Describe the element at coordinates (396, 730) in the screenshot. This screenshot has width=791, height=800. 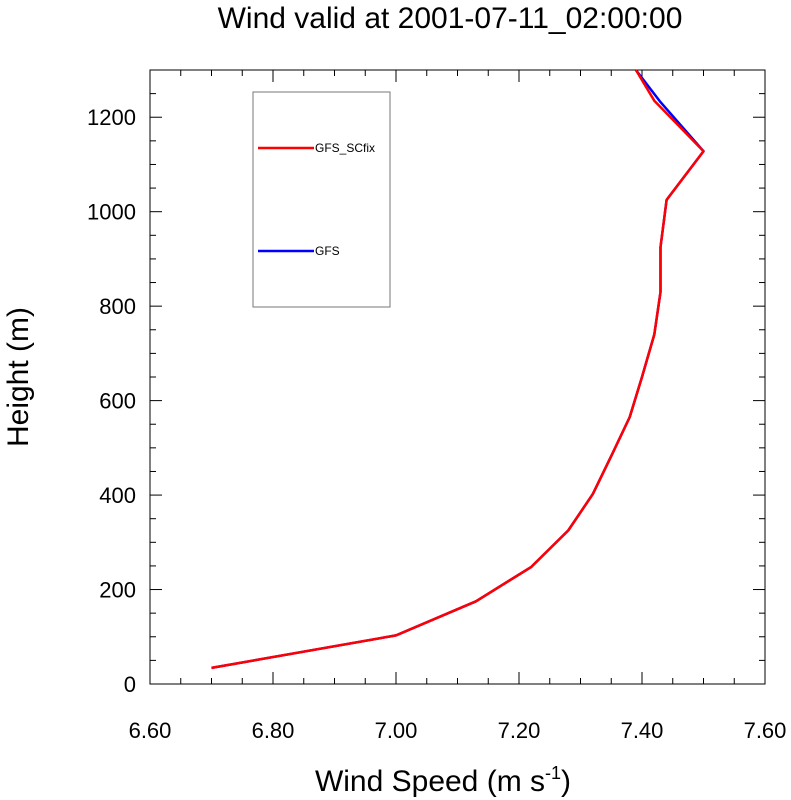
I see `x-tick-label: 7.00` at that location.